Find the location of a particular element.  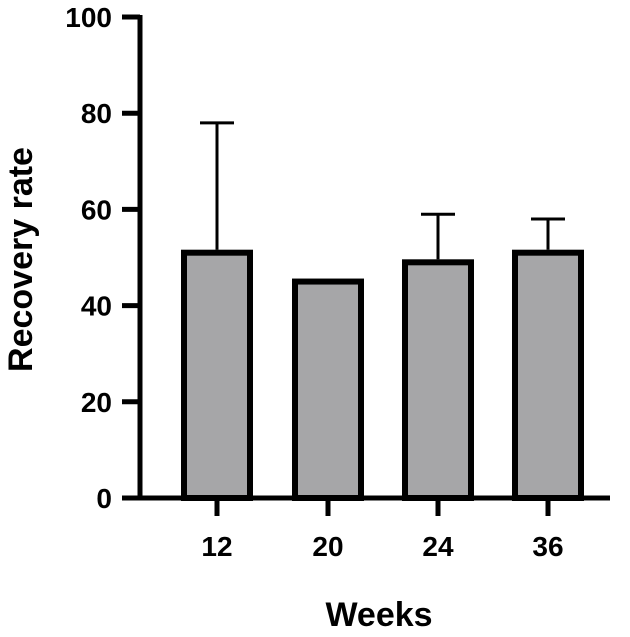

y-tick-label: 0 is located at coordinates (104, 498).